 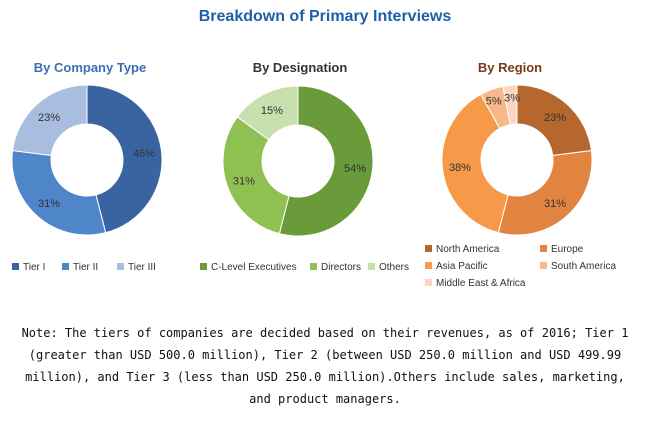 I want to click on chart-title-company-type: By Company Type, so click(x=90, y=67).